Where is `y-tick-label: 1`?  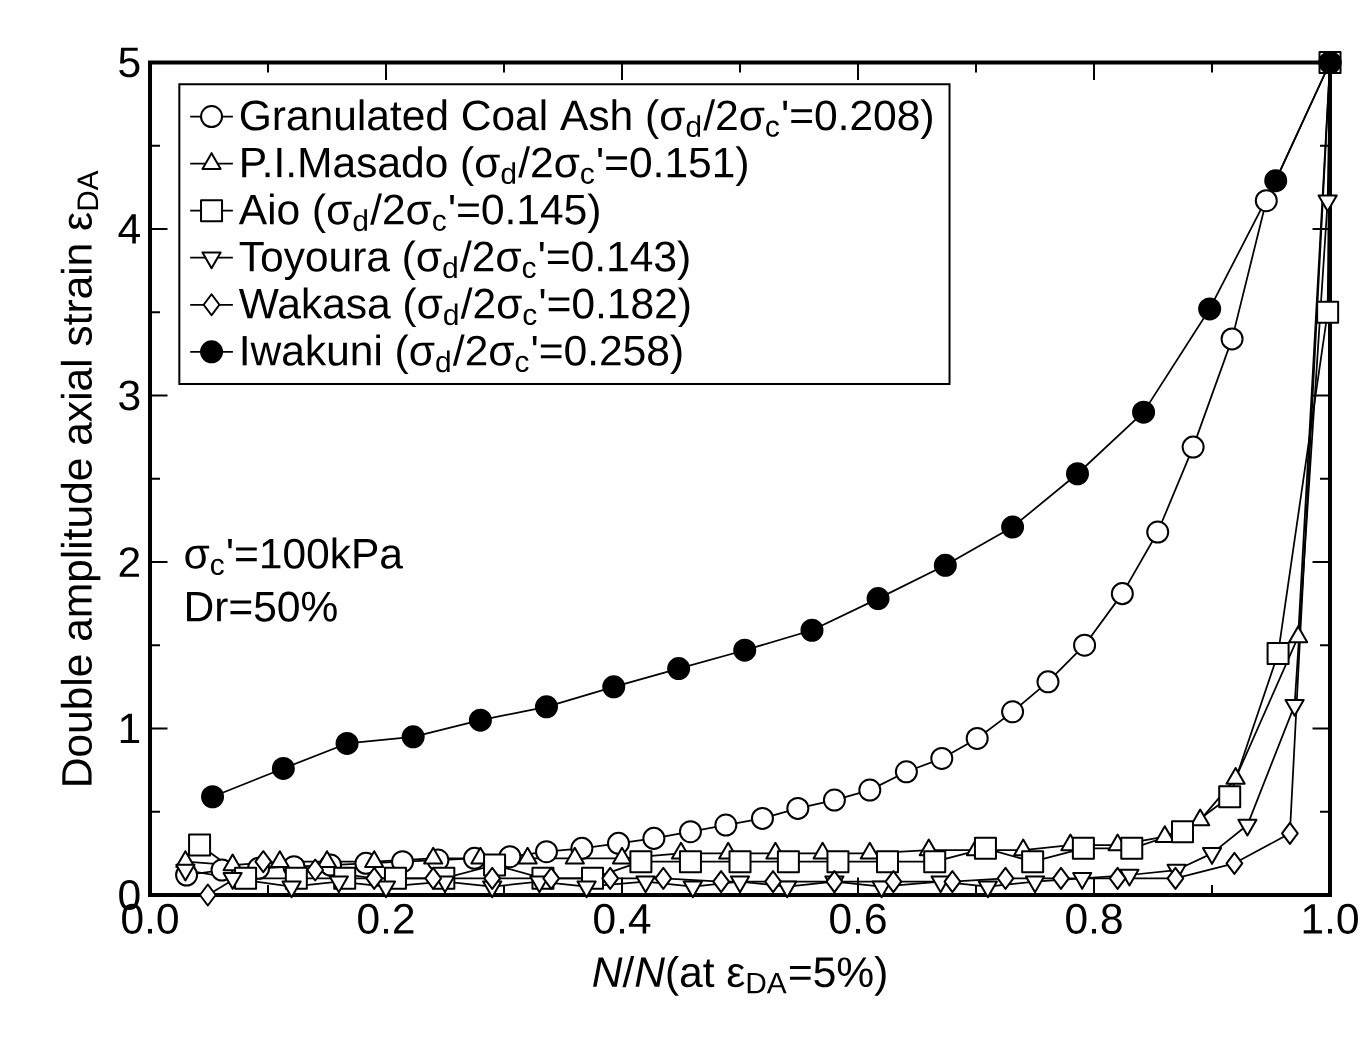 y-tick-label: 1 is located at coordinates (130, 728).